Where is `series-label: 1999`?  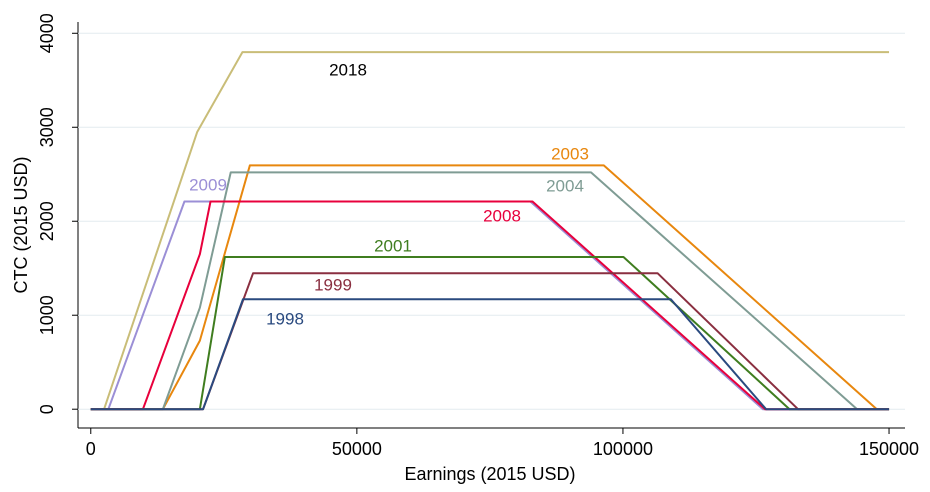
series-label: 1999 is located at coordinates (333, 284).